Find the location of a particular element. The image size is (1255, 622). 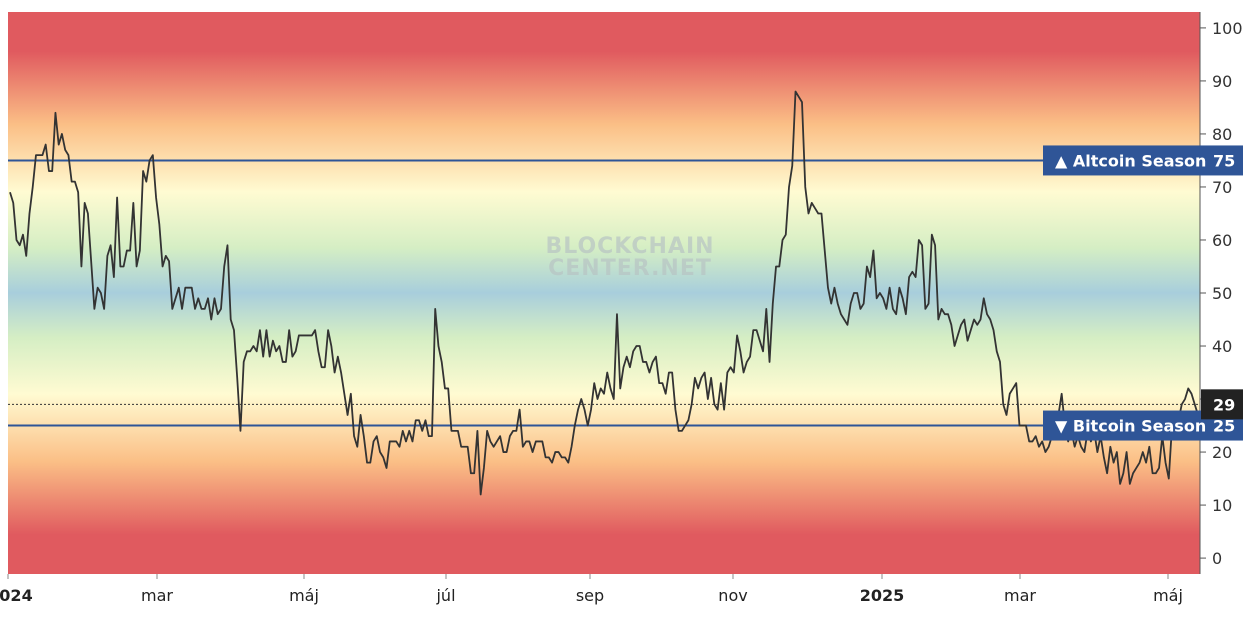

threshold-value-label: 75 is located at coordinates (1224, 160).